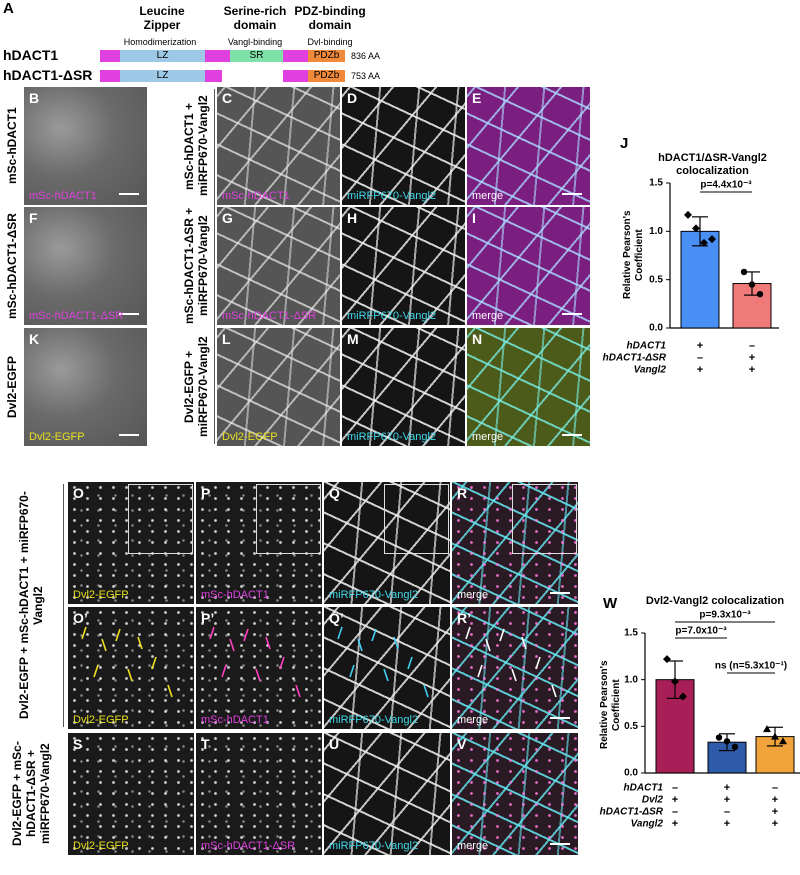 The height and width of the screenshot is (875, 800). What do you see at coordinates (256, 196) in the screenshot?
I see `panel-caption: mSc-hDACT1` at bounding box center [256, 196].